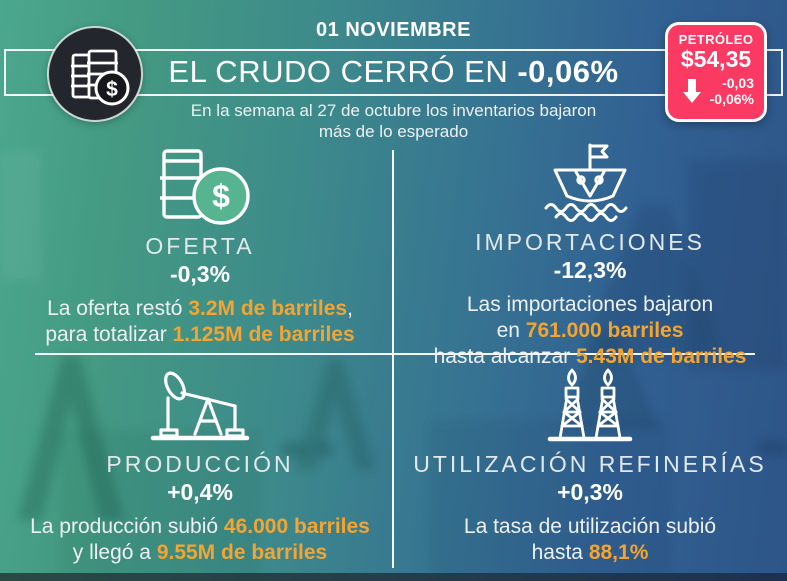 The width and height of the screenshot is (787, 581). I want to click on oil-barrels-dollar-icon: $, so click(95, 74).